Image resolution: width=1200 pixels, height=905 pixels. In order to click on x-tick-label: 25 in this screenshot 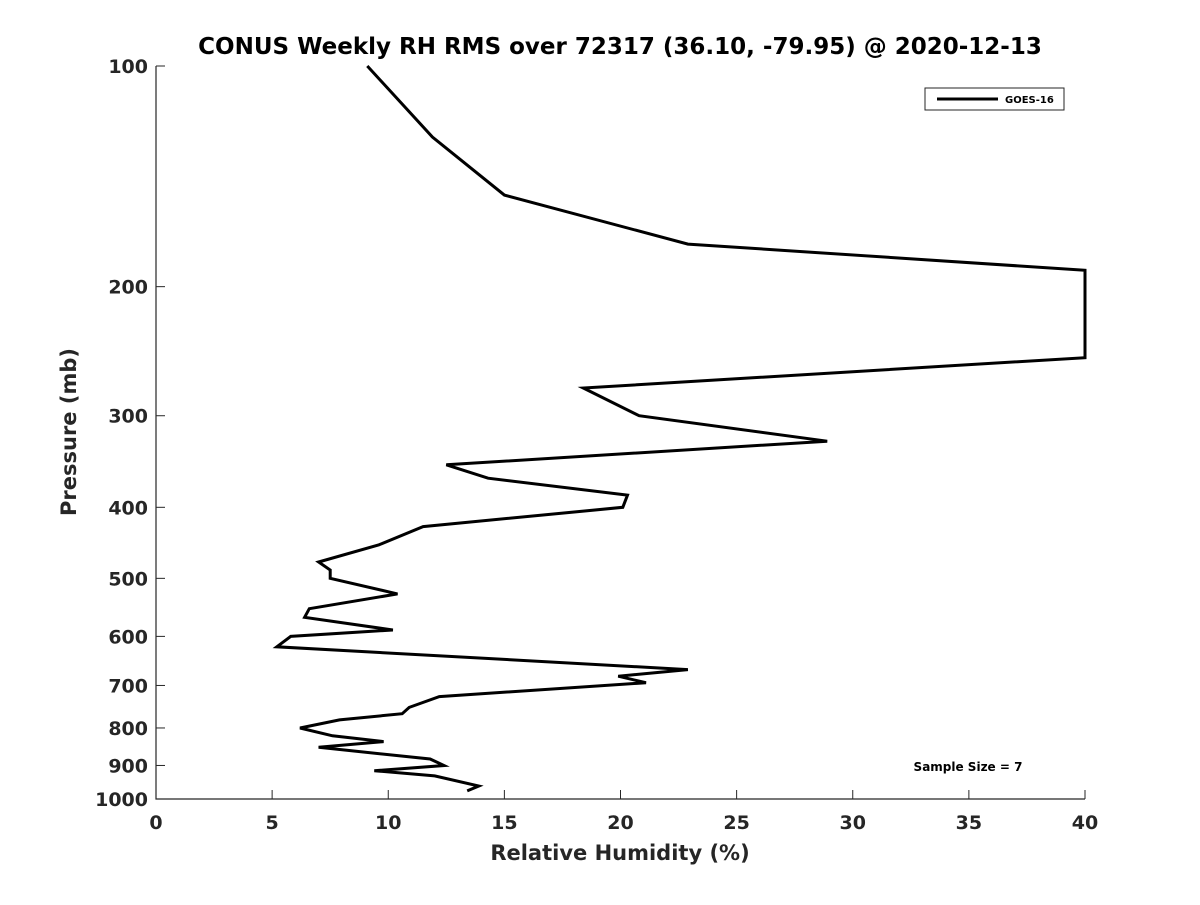, I will do `click(736, 823)`.